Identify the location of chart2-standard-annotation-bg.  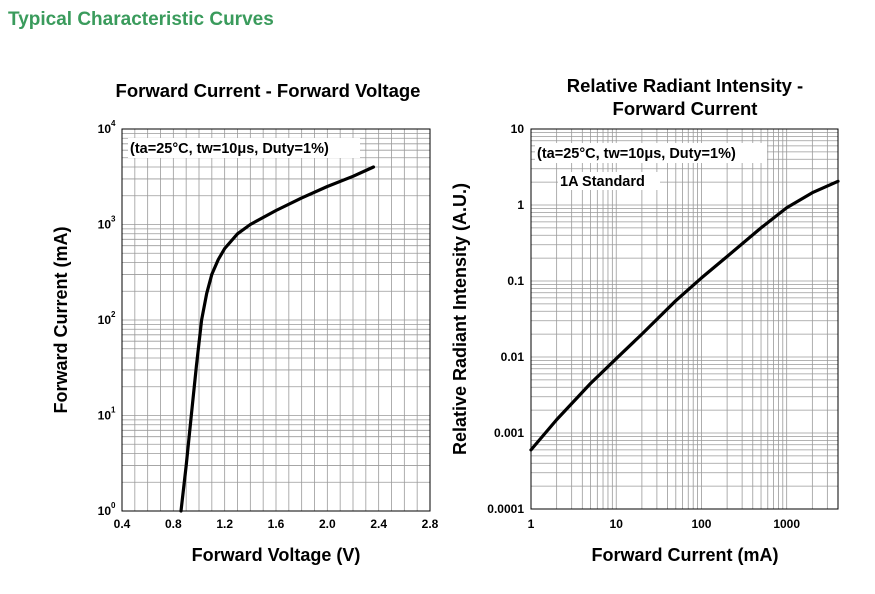
(609, 181).